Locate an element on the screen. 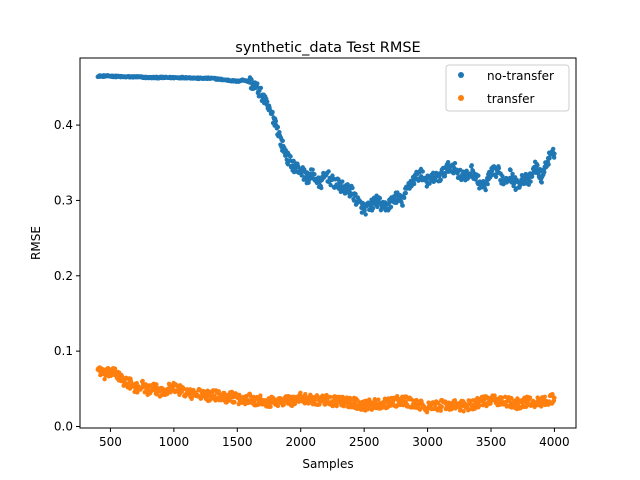 This screenshot has width=640, height=480. x-tick-label: 3000 is located at coordinates (427, 442).